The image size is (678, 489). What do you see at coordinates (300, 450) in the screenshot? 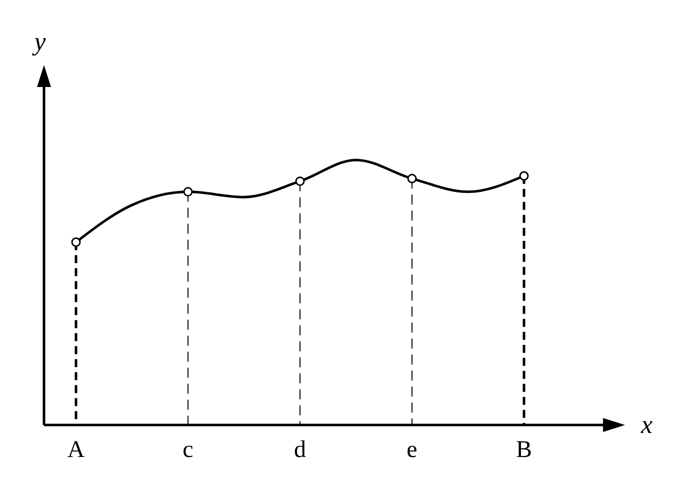
I see `x-tick-label: d` at bounding box center [300, 450].